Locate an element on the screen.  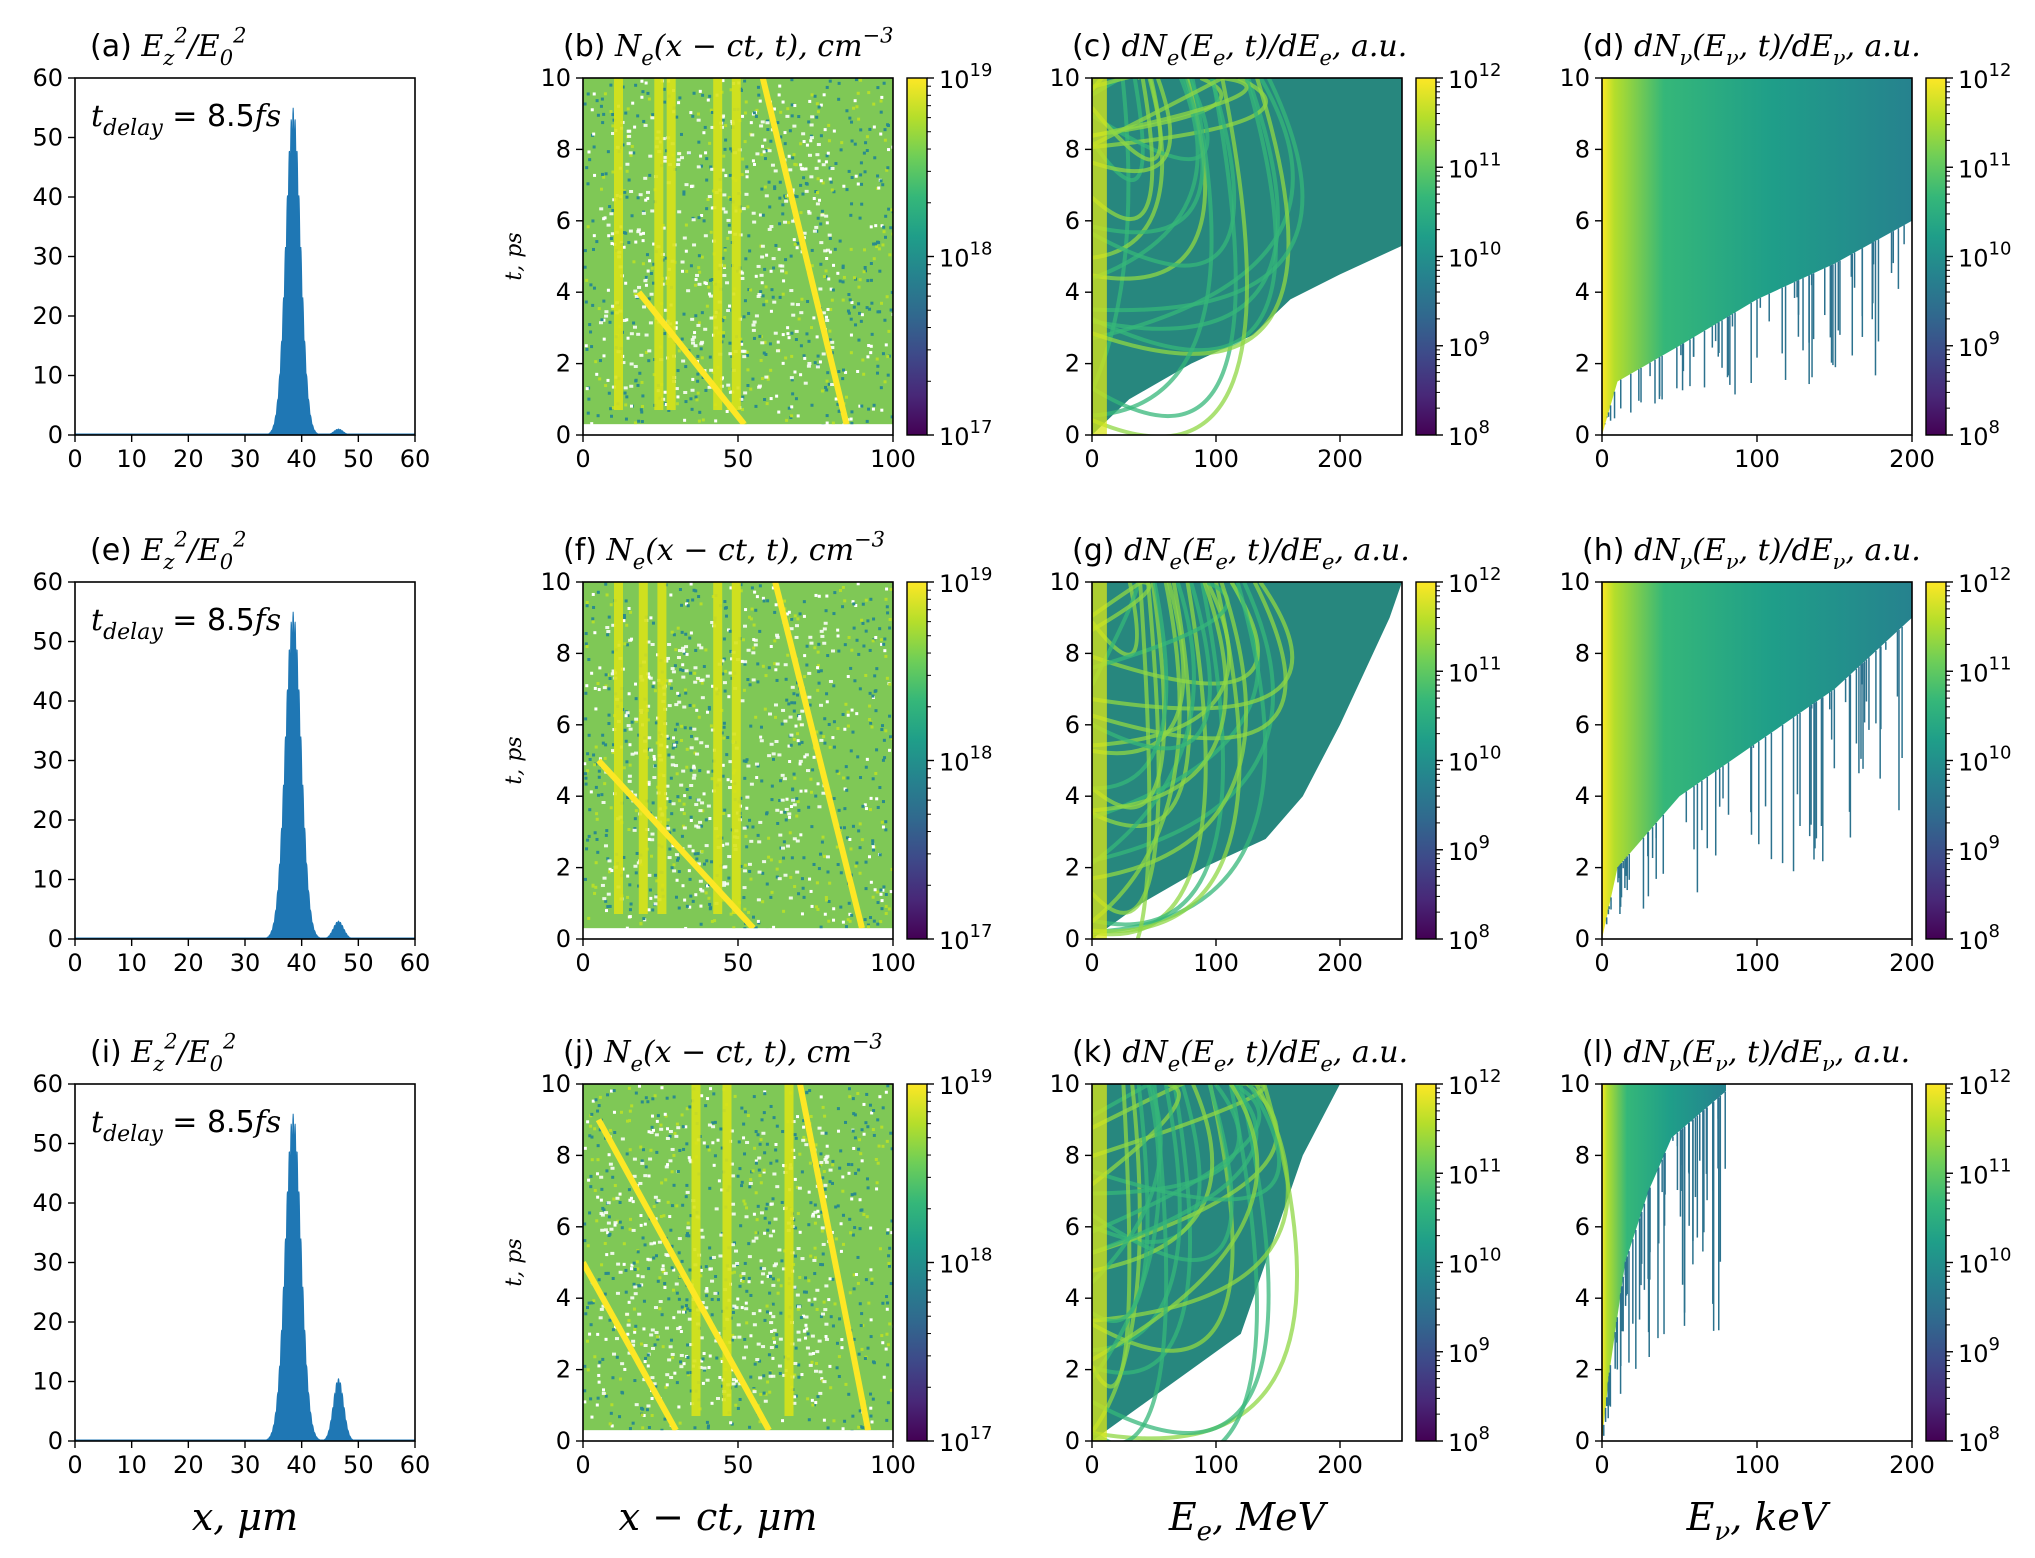
density-stripe is located at coordinates (659, 244).